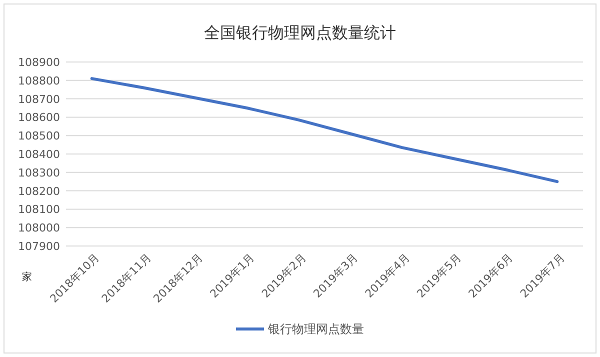 Image resolution: width=600 pixels, height=357 pixels. Describe the element at coordinates (39, 173) in the screenshot. I see `y-tick-label: 108300` at that location.